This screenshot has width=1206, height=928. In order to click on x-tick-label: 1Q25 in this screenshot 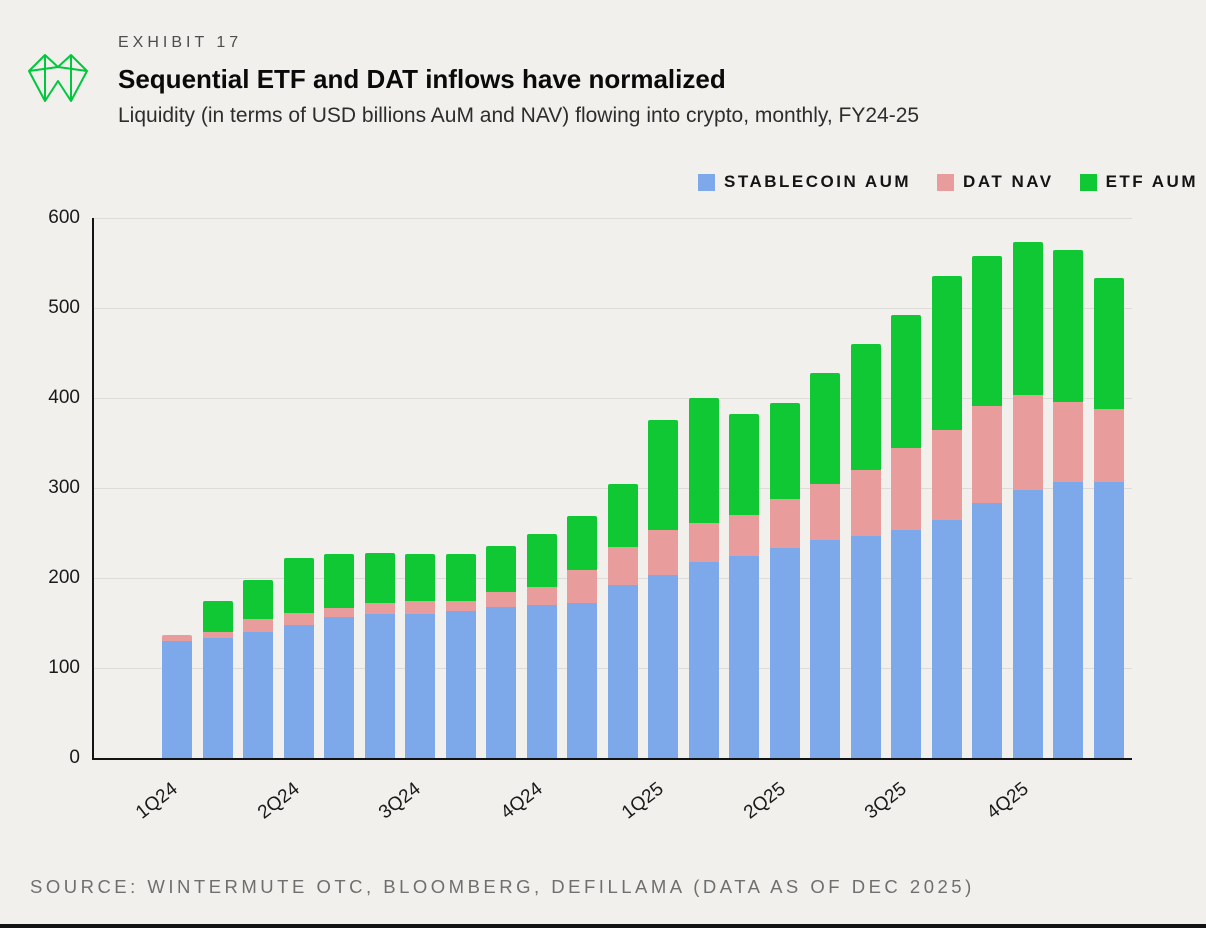, I will do `click(642, 801)`.